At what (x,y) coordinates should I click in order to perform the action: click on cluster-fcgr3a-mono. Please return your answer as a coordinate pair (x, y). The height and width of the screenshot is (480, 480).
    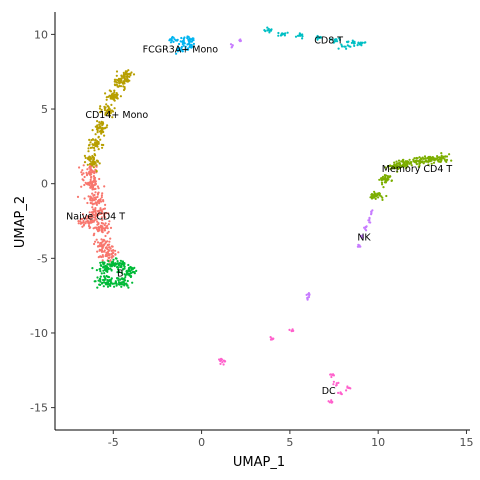
    Looking at the image, I should click on (181, 45).